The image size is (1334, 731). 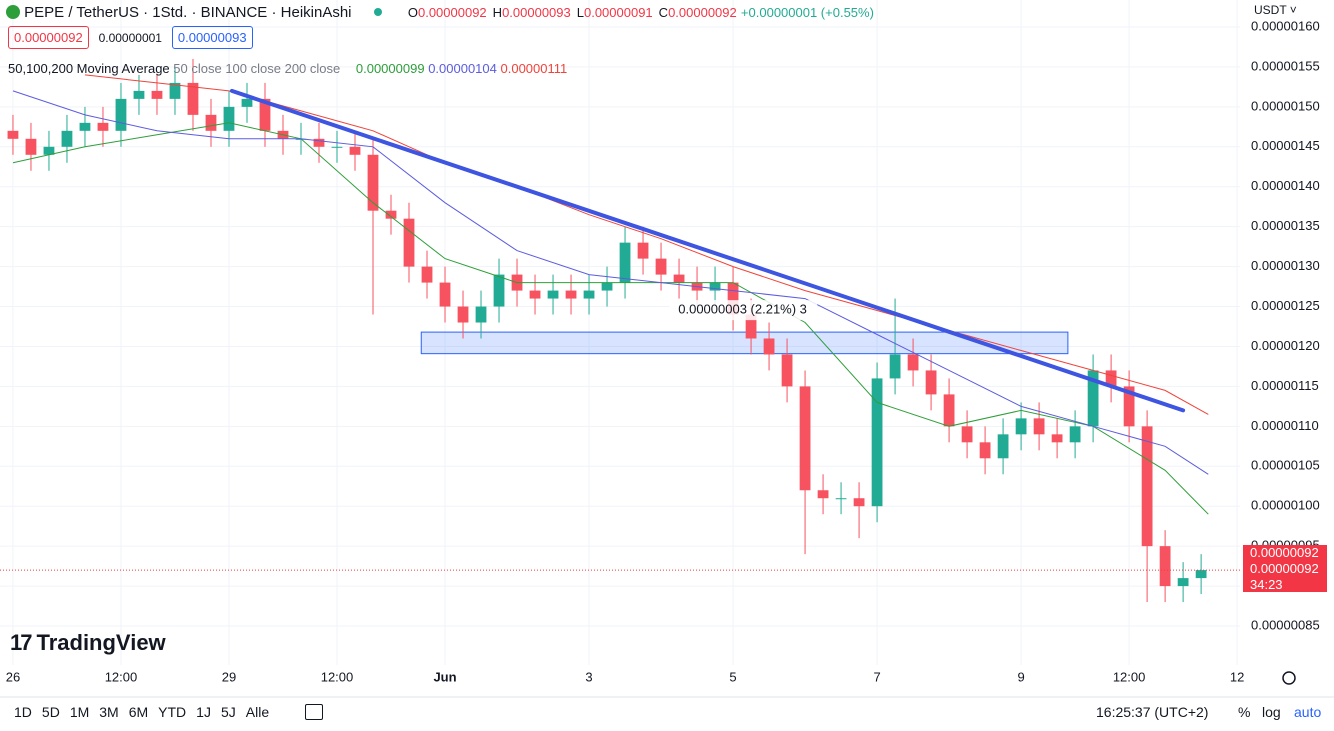 I want to click on range-button: 5D, so click(x=50, y=712).